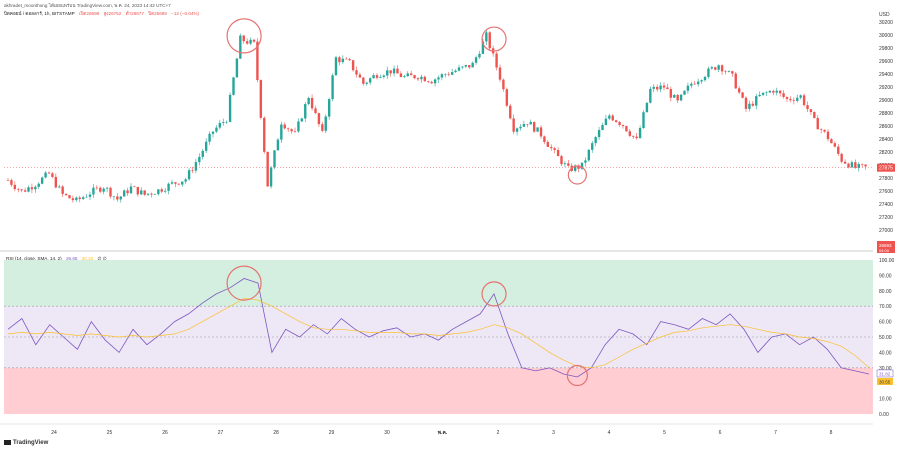 The width and height of the screenshot is (900, 449). I want to click on rsi-label: RSI (14, close, SMA, 14, 2), so click(34, 258).